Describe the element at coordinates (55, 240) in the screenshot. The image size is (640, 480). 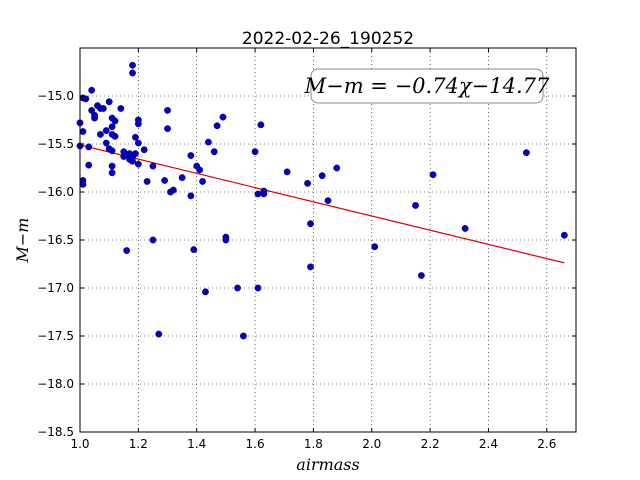
I see `y-tick-label: −16.5` at that location.